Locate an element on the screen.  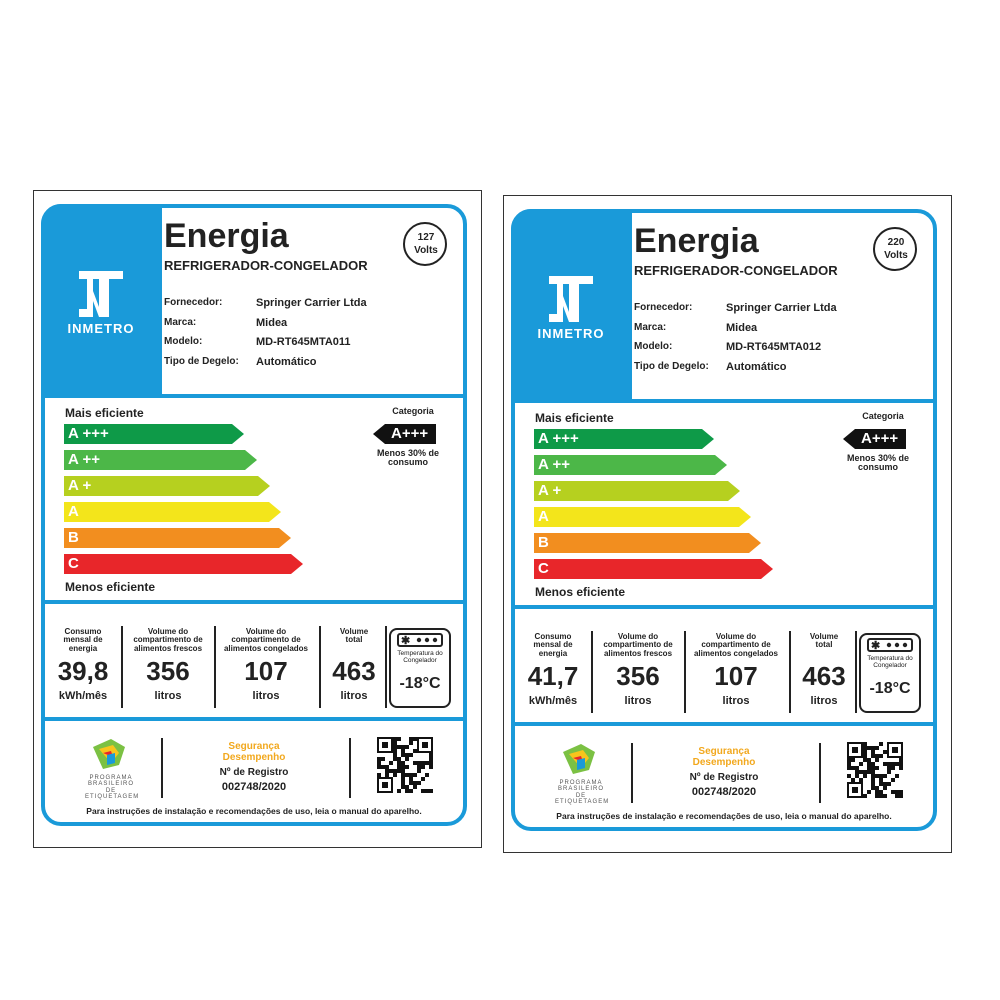
icon: ✱ is located at coordinates (420, 640).